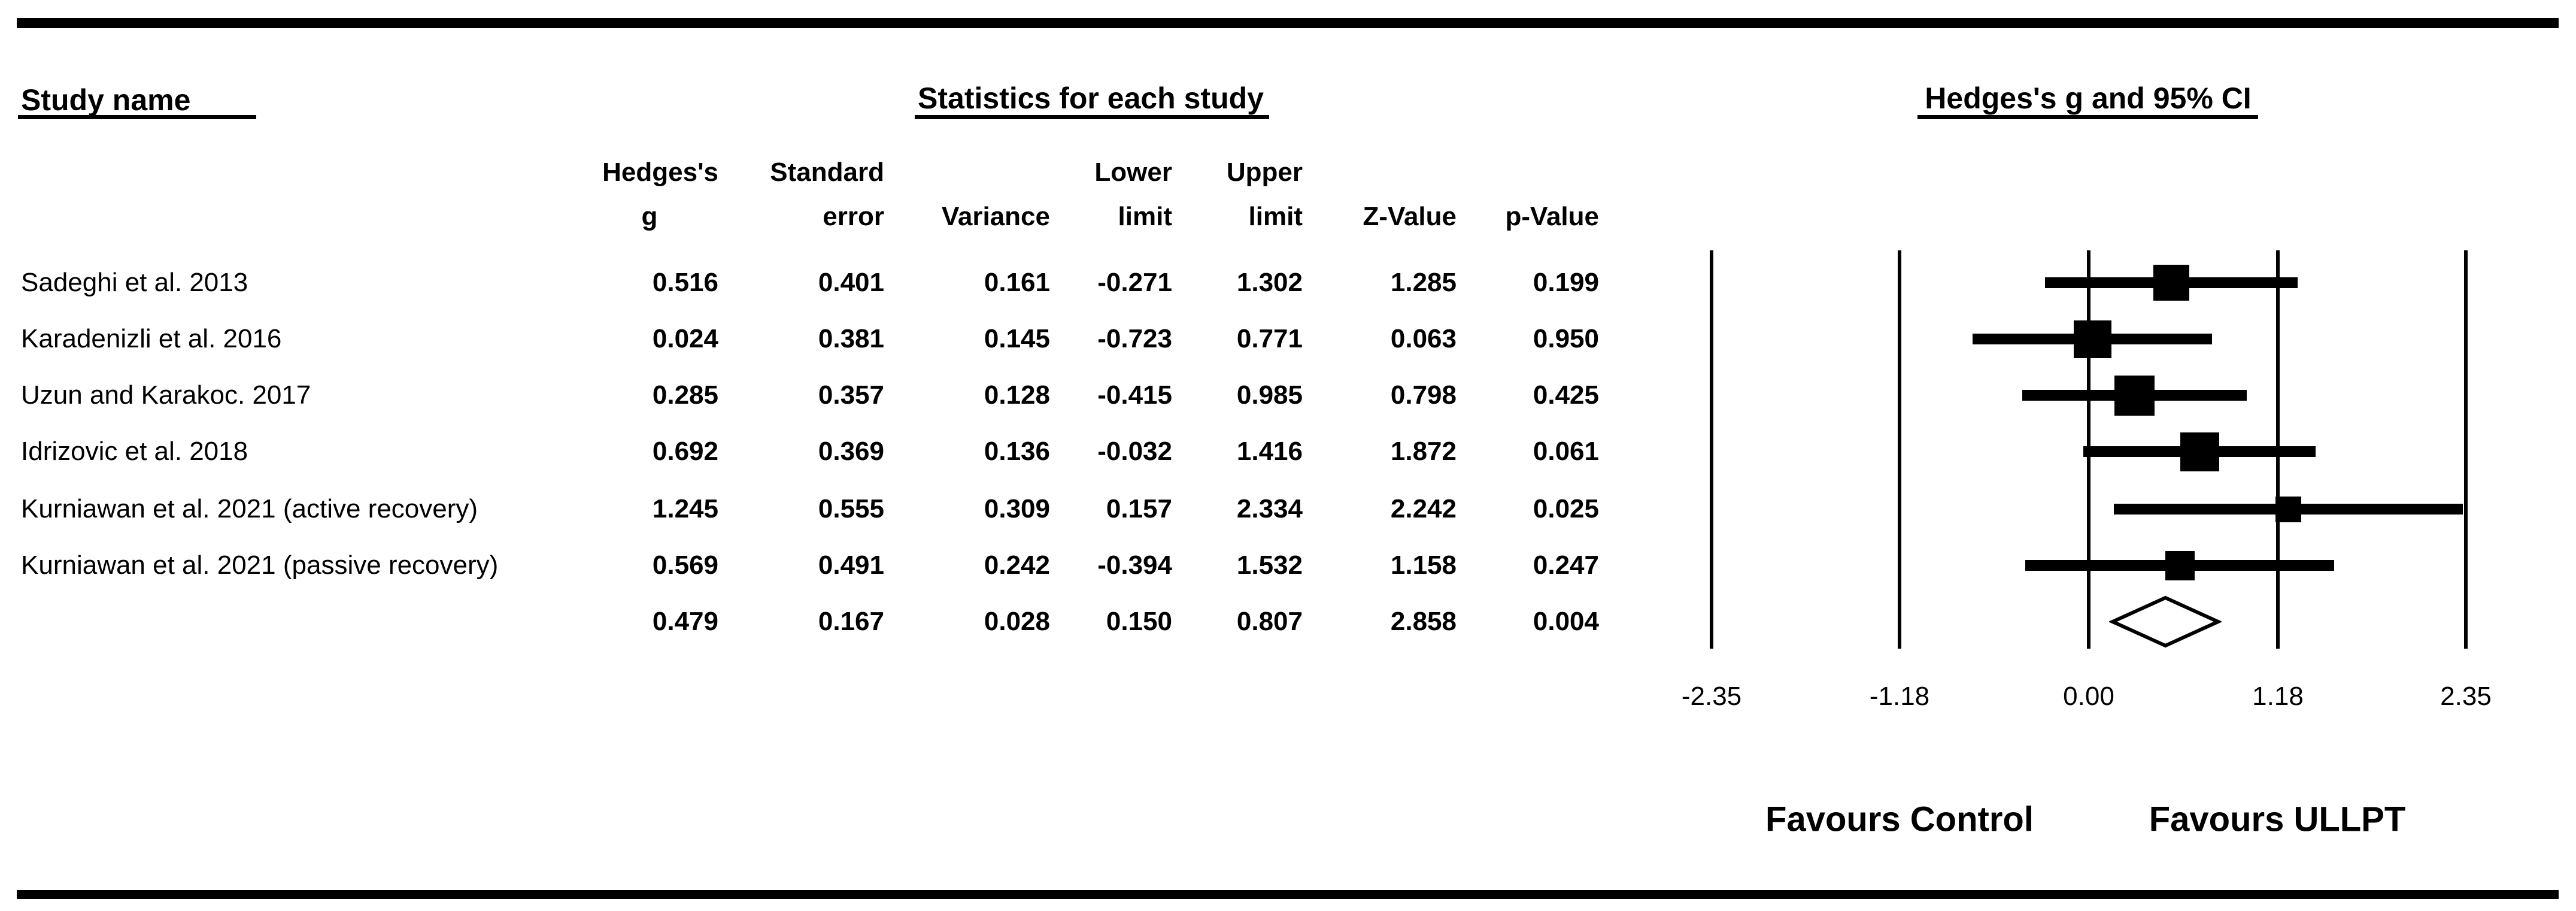 The image size is (2576, 911). I want to click on col-header-line2: Variance, so click(995, 217).